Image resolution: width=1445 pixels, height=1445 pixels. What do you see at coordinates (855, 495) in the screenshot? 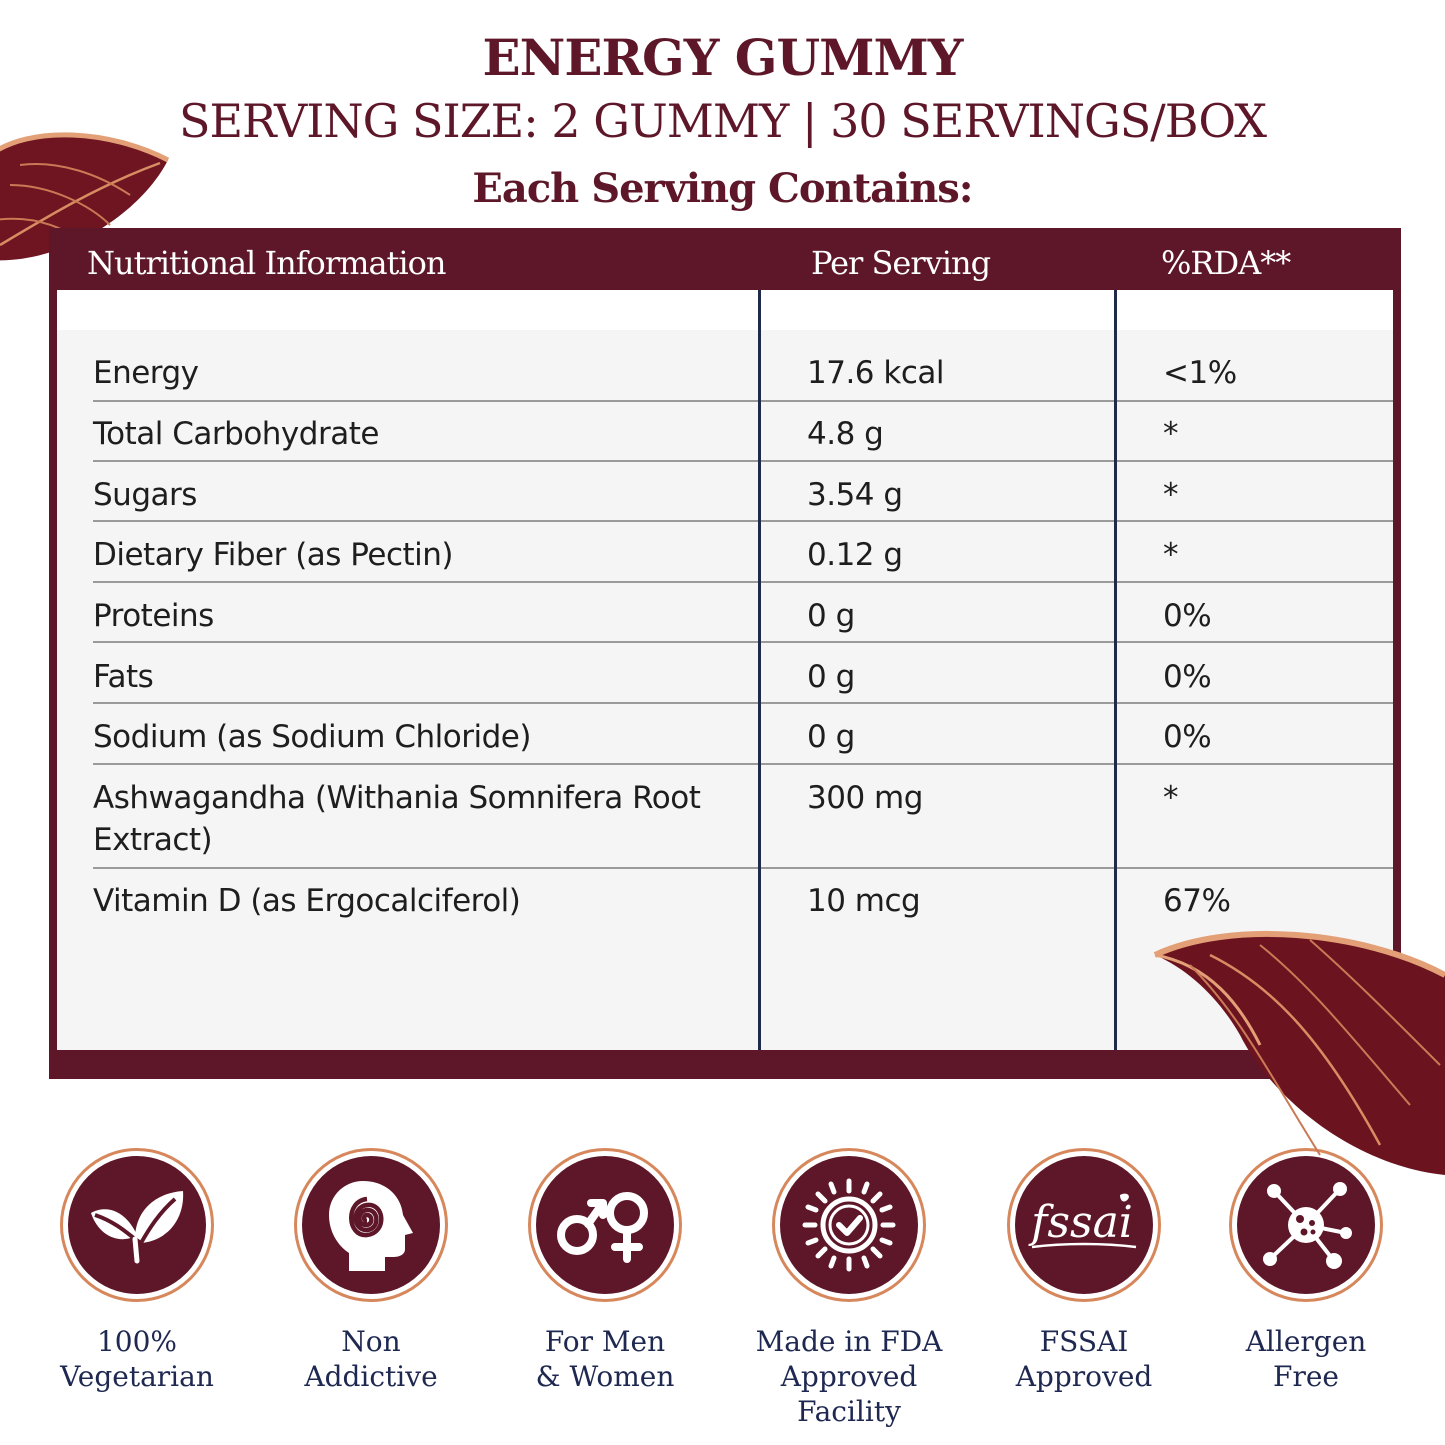
I see `nutrient-amount: 3.54 g` at bounding box center [855, 495].